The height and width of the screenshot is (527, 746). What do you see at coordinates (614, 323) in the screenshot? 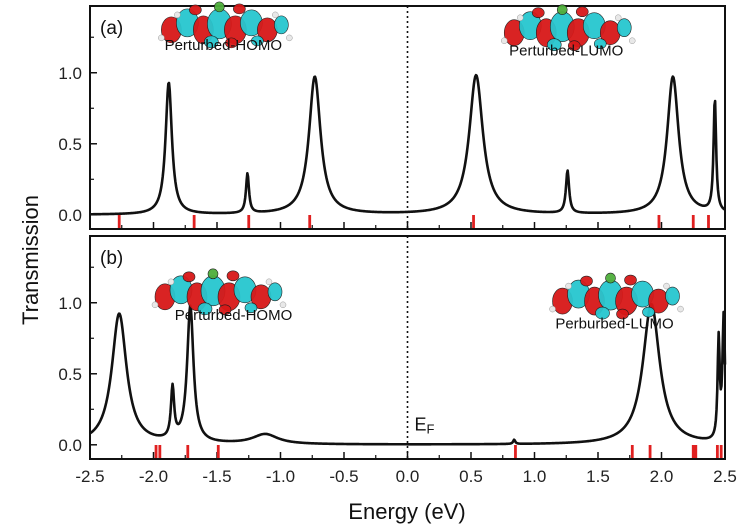
I see `orbital-label: Perburbed-LUMO` at bounding box center [614, 323].